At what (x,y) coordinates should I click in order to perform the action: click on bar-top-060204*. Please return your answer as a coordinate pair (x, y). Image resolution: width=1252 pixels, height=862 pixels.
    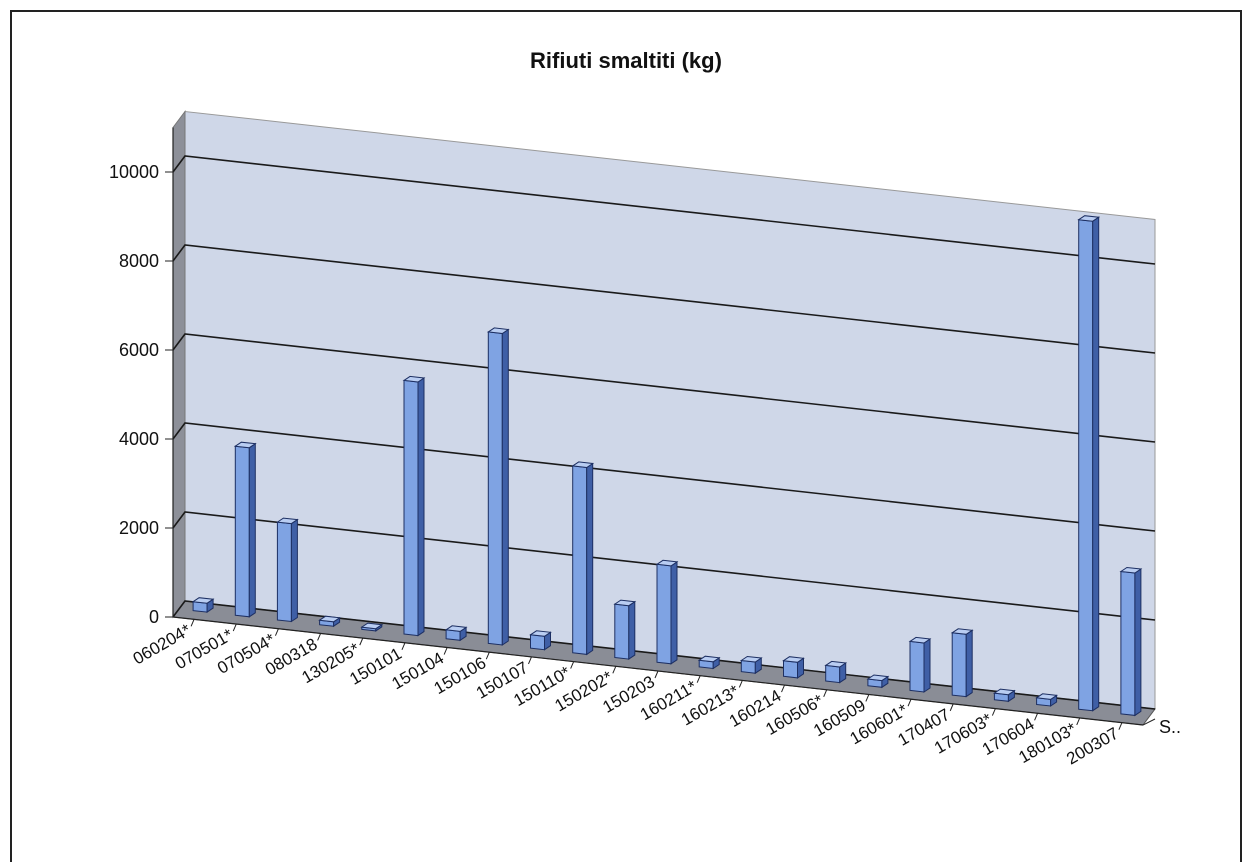
    Looking at the image, I should click on (203, 600).